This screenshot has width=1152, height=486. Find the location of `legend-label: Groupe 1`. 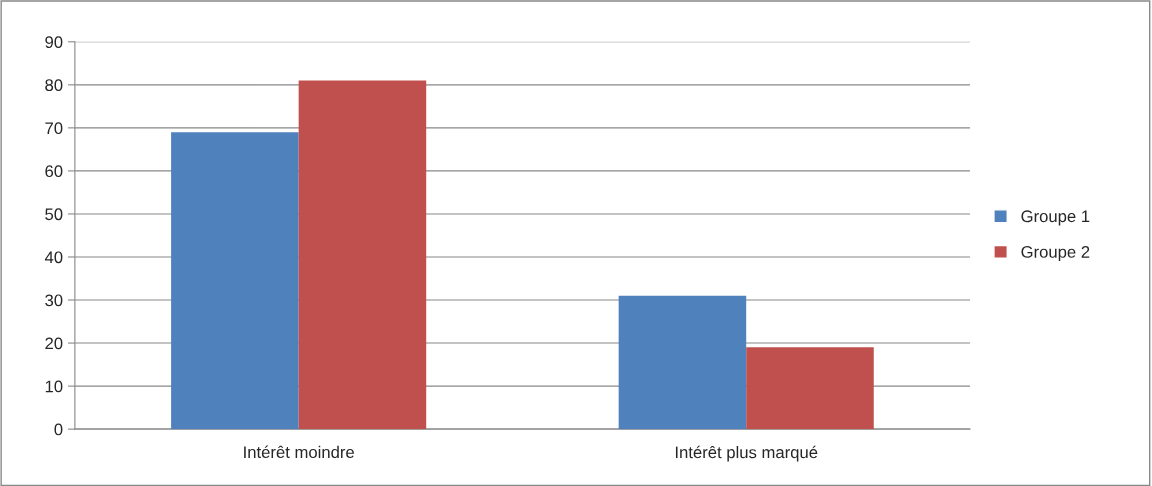

legend-label: Groupe 1 is located at coordinates (1055, 218).